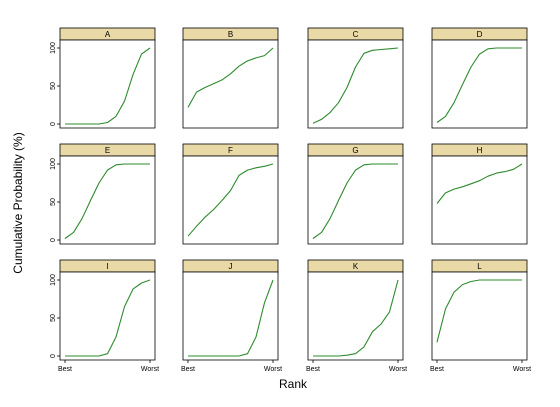  Describe the element at coordinates (479, 78) in the screenshot. I see `panel-d: D` at that location.